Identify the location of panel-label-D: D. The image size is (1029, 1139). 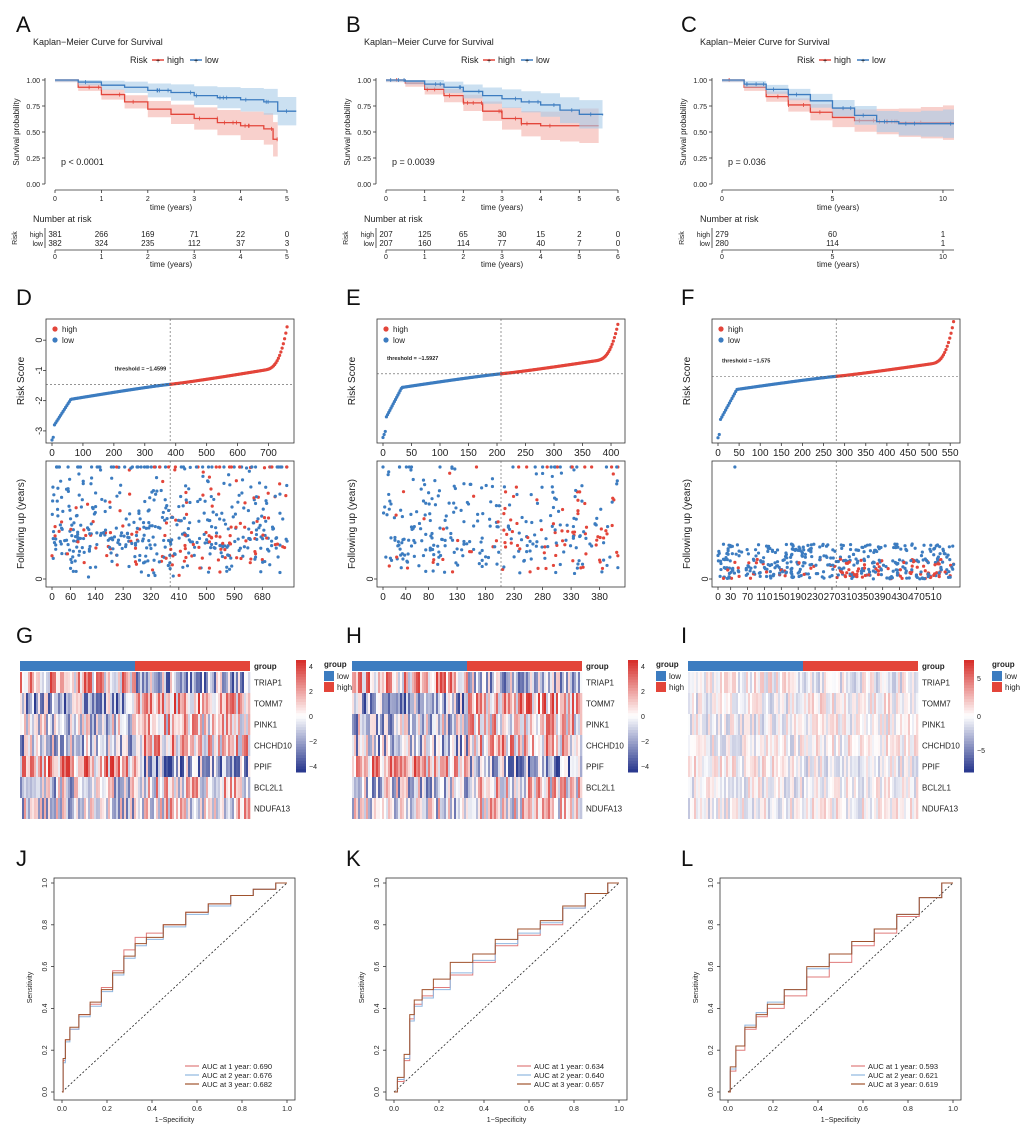
(24, 297).